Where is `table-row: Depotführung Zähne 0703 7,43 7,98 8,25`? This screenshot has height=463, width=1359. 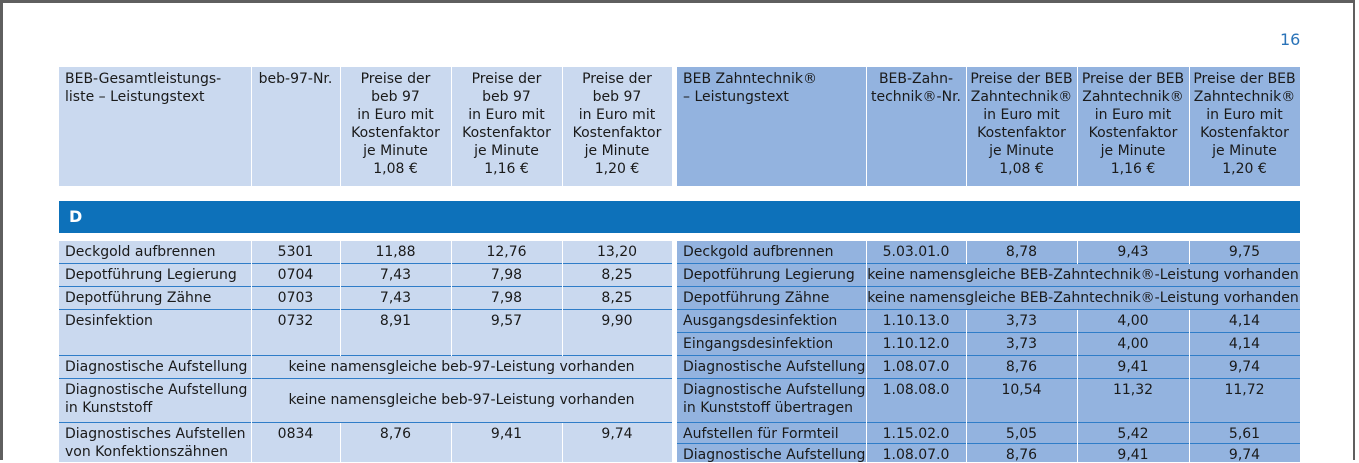
table-row: Depotführung Zähne 0703 7,43 7,98 8,25 is located at coordinates (365, 298).